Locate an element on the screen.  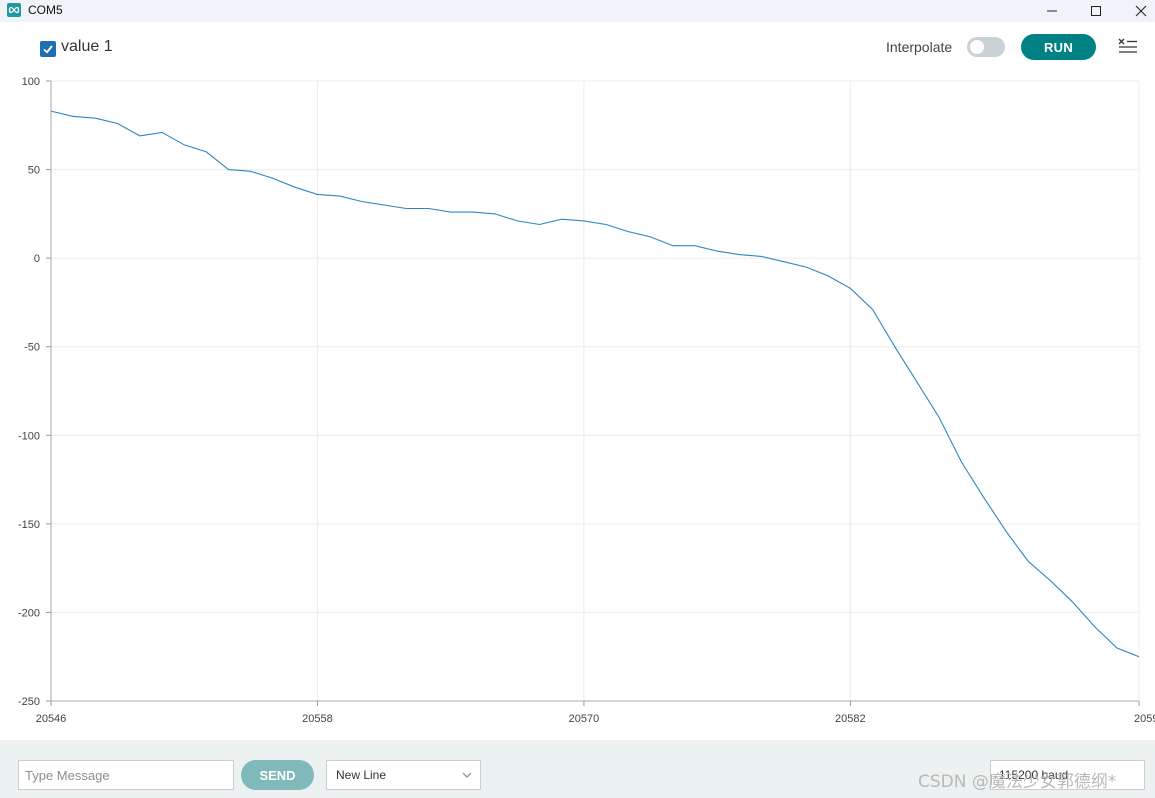
x-tick-labels: 20546 20558 20570 20582 20595 is located at coordinates (595, 719).